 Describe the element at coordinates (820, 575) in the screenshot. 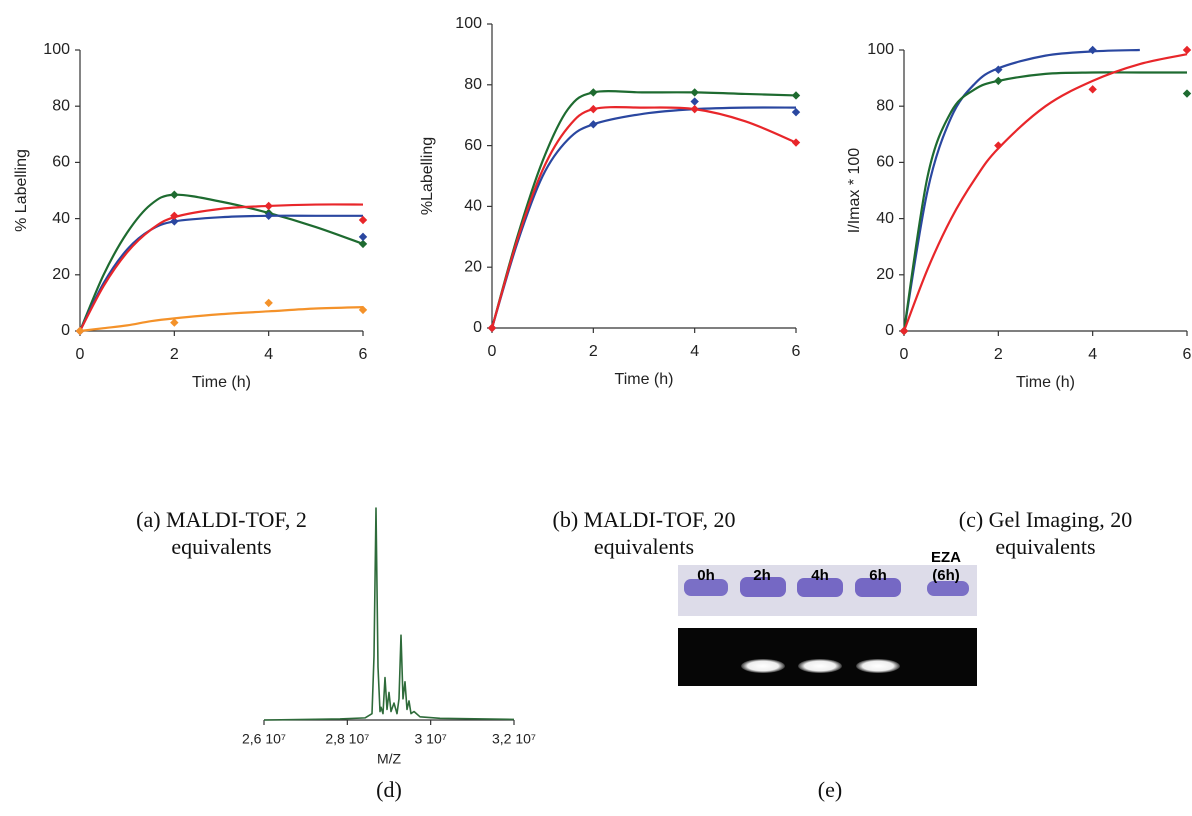

I see `lane-label: 4h` at that location.